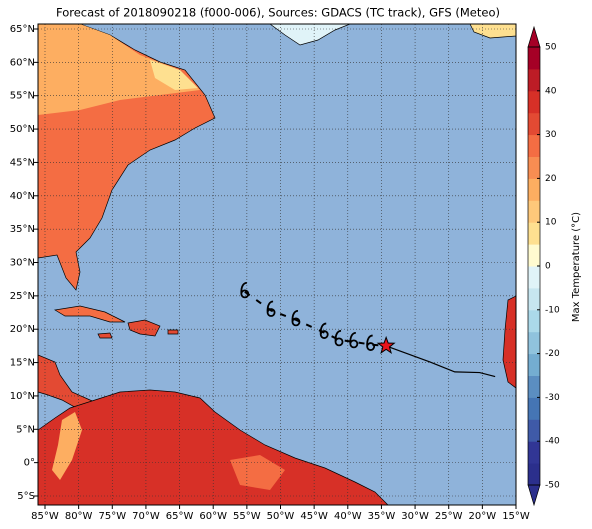 The image size is (592, 529). I want to click on past-track, so click(315, 319).